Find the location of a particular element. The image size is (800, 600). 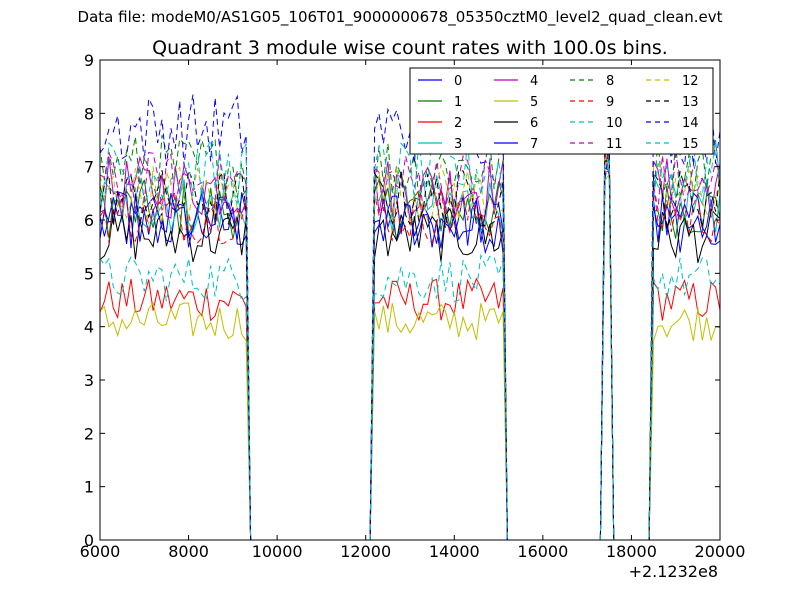

legend-label-1: 1 is located at coordinates (458, 102).